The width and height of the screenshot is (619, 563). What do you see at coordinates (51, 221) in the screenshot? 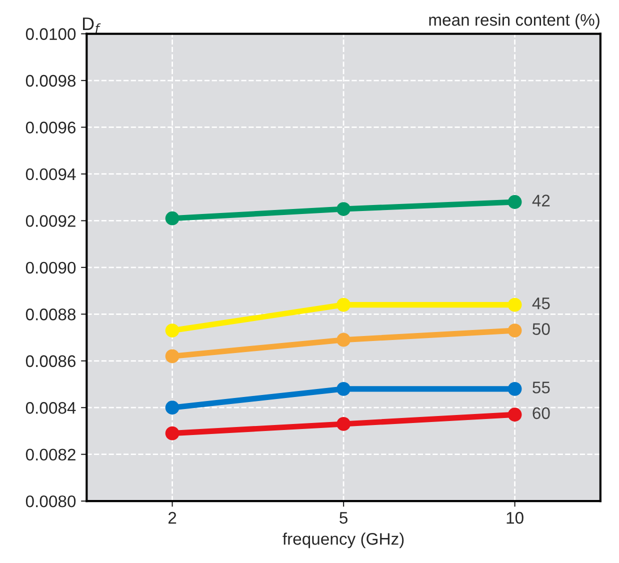
I see `y-tick-label: 0.0092` at bounding box center [51, 221].